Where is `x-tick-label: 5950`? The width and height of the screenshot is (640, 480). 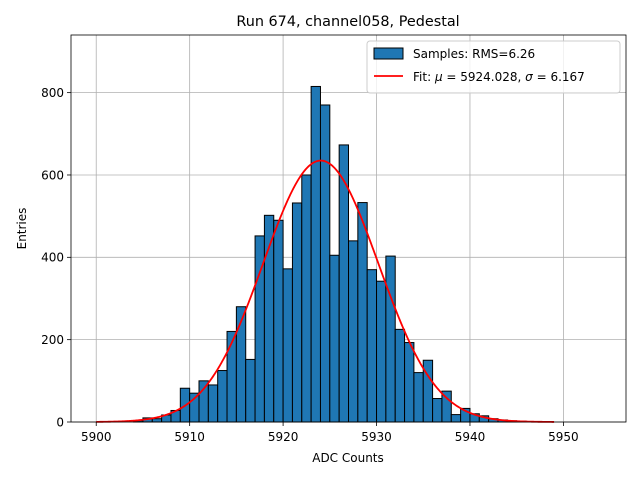 x-tick-label: 5950 is located at coordinates (563, 437).